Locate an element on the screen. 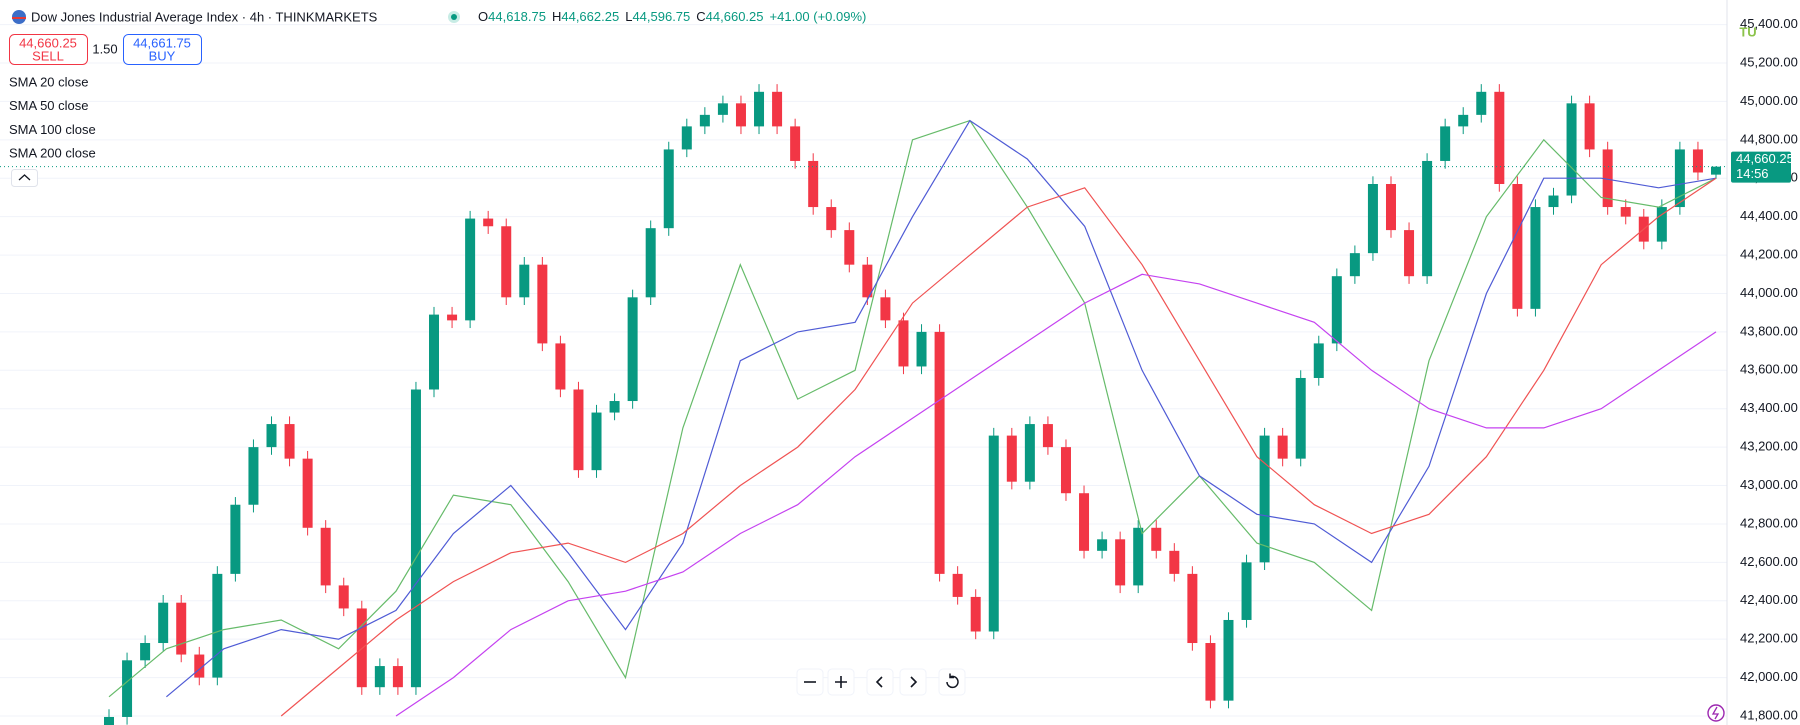 Image resolution: width=1800 pixels, height=725 pixels. y-tick-label: 42,400.00 is located at coordinates (1769, 599).